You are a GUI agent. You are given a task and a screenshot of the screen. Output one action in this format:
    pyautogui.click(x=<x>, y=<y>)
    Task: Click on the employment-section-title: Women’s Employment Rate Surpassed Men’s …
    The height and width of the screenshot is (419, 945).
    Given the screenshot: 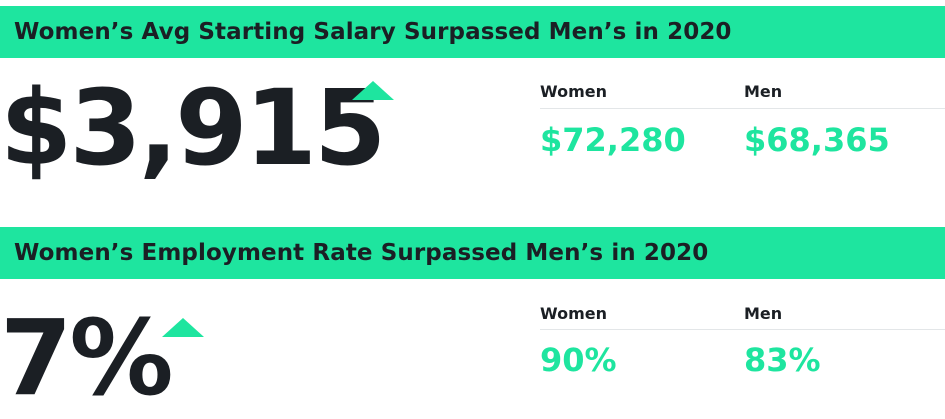 What is the action you would take?
    pyautogui.click(x=361, y=253)
    